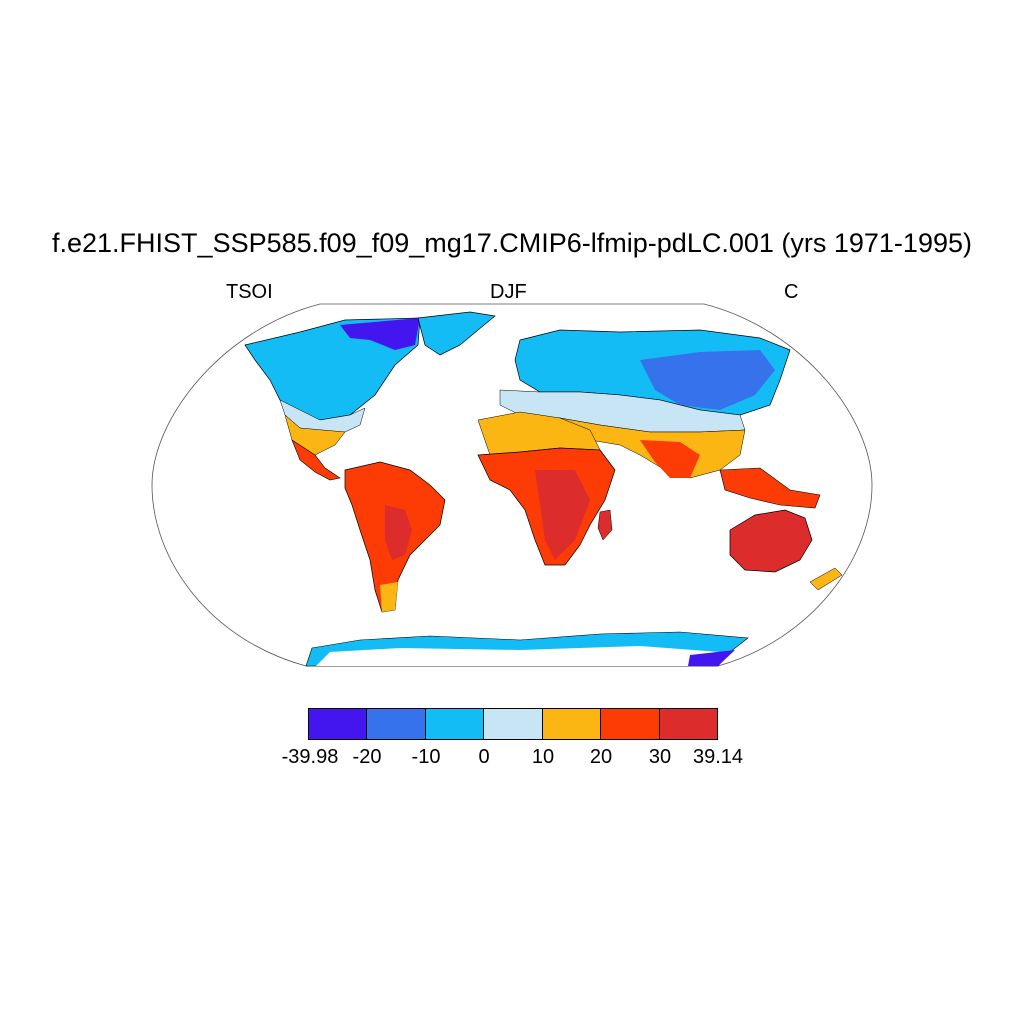 This screenshot has height=1024, width=1024. What do you see at coordinates (380, 334) in the screenshot?
I see `canada-arctic-deep` at bounding box center [380, 334].